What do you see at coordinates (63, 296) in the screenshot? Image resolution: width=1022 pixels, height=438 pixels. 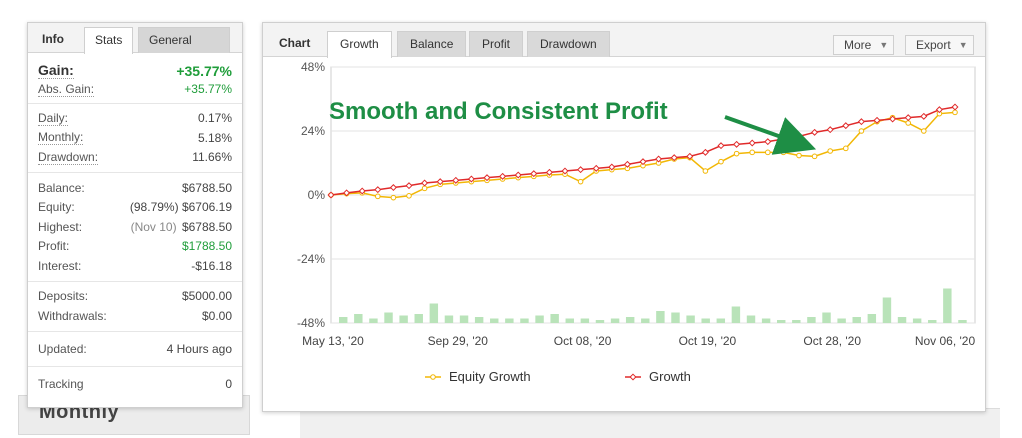 I see `deposits-label: Deposits:` at bounding box center [63, 296].